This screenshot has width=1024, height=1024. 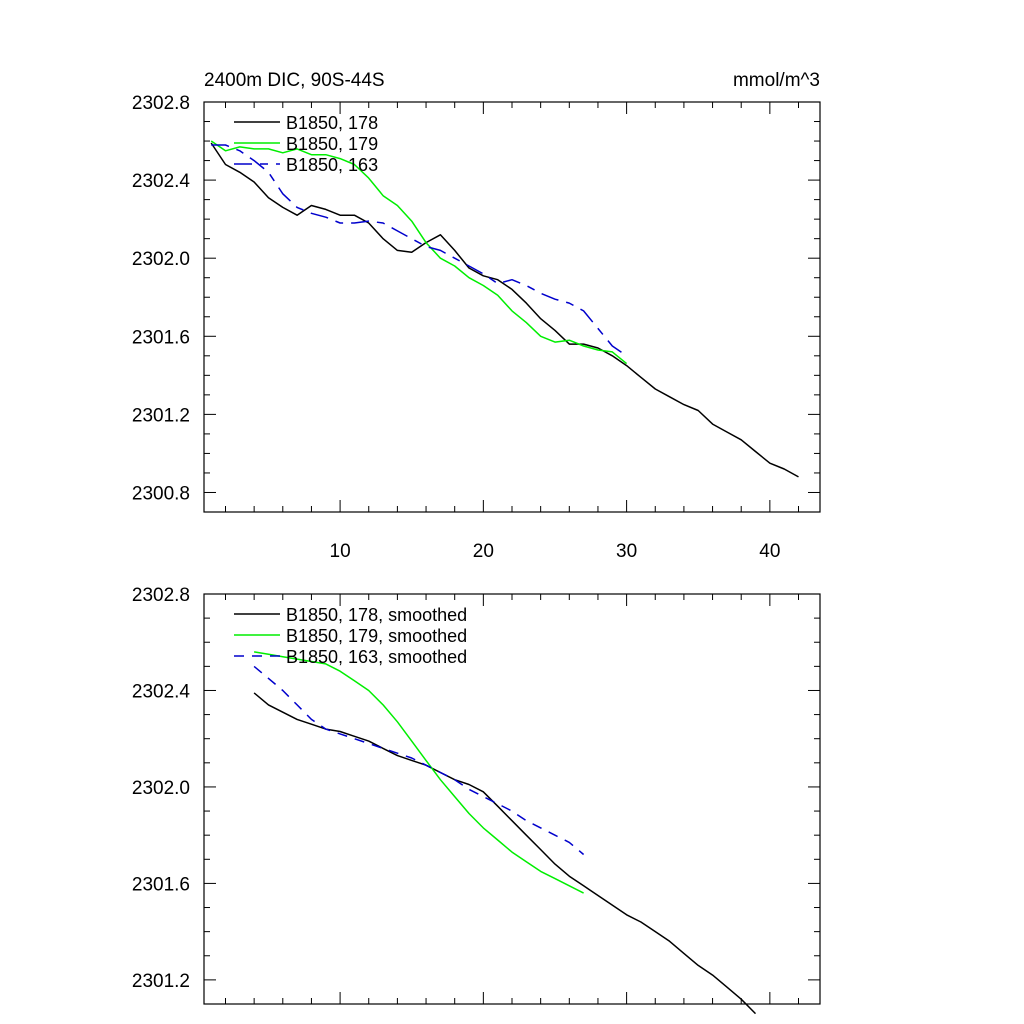 I want to click on bottom-legend-label-2: B1850, 163, smoothed, so click(x=376, y=657).